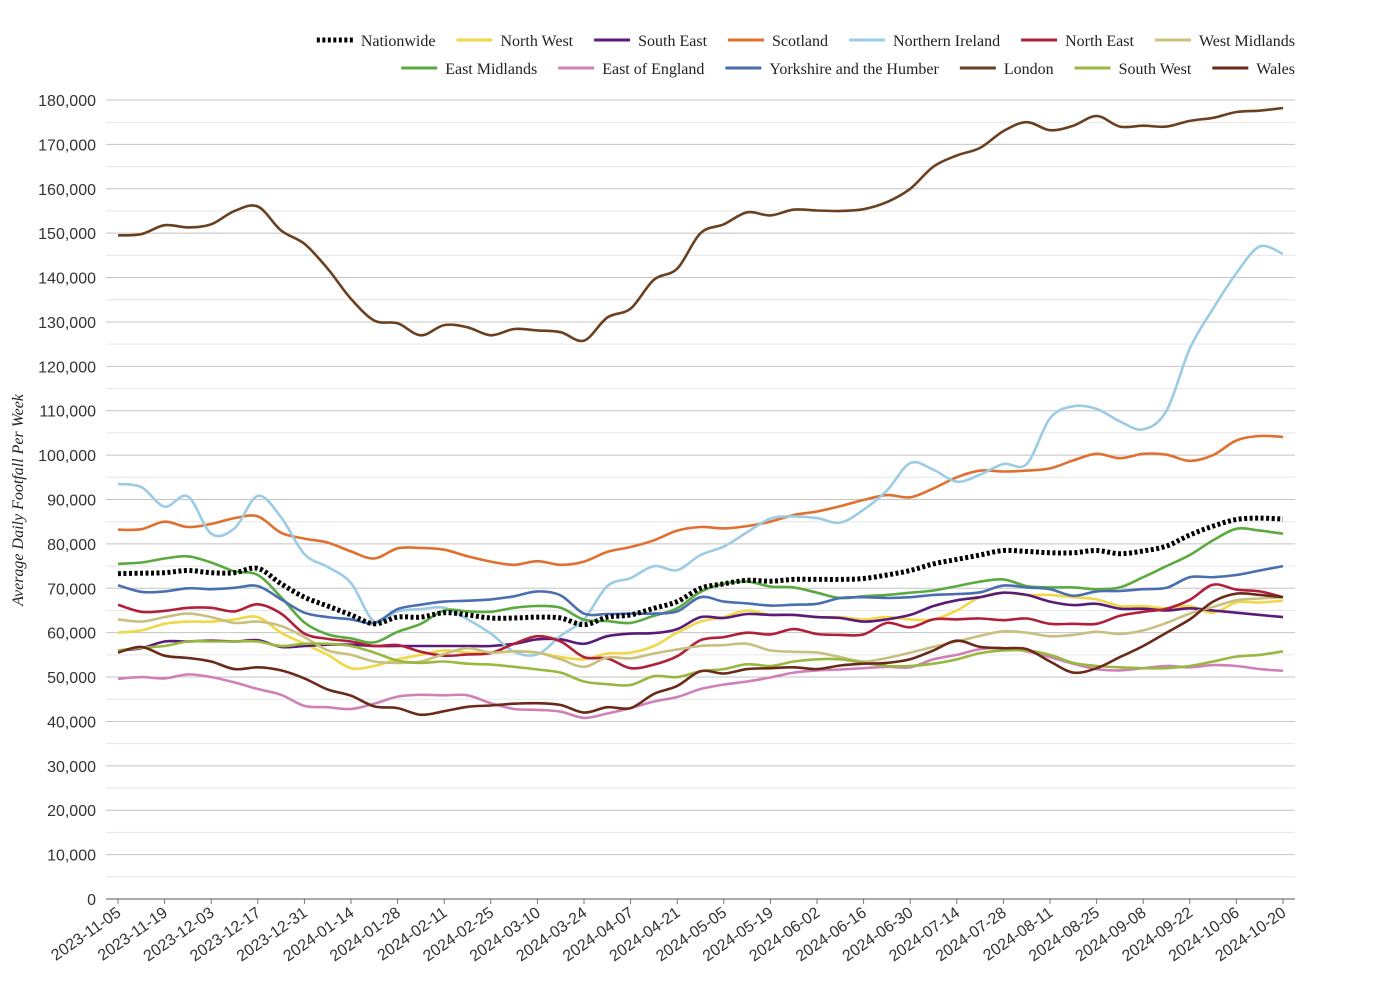  What do you see at coordinates (67, 190) in the screenshot?
I see `y-tick-label: 160,000` at bounding box center [67, 190].